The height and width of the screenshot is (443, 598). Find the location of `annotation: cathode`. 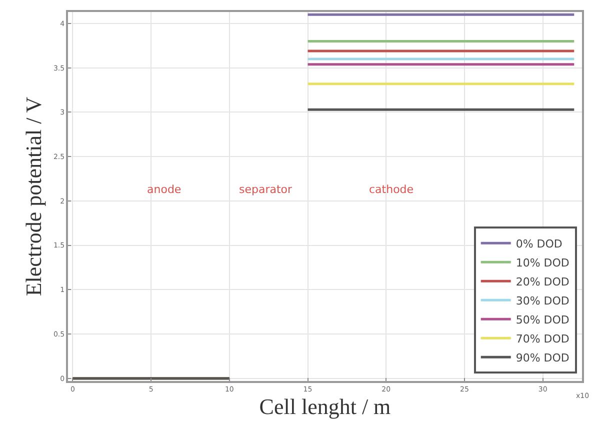

annotation: cathode is located at coordinates (391, 189).